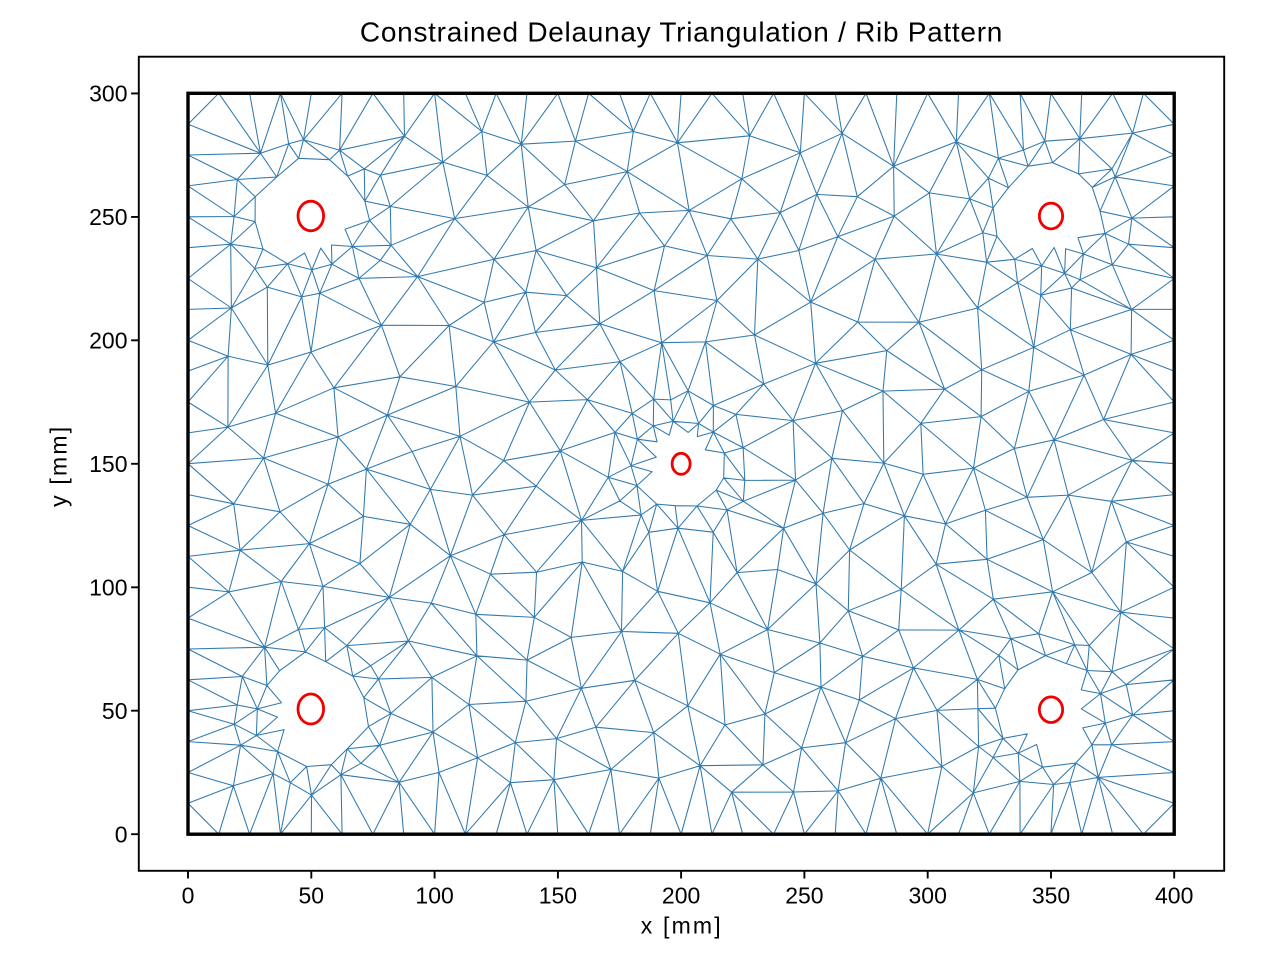  Describe the element at coordinates (1174, 896) in the screenshot. I see `svg-text: 400` at that location.